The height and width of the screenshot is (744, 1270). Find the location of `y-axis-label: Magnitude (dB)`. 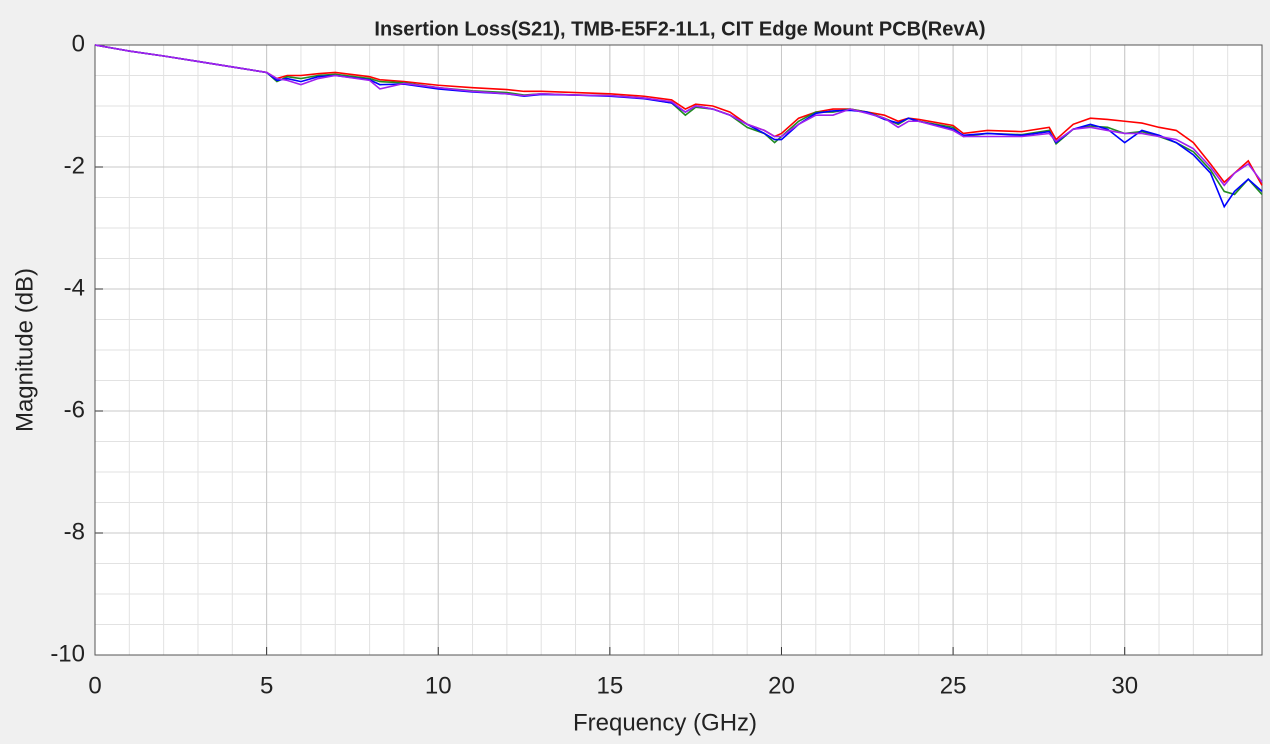

y-axis-label: Magnitude (dB) is located at coordinates (24, 350).